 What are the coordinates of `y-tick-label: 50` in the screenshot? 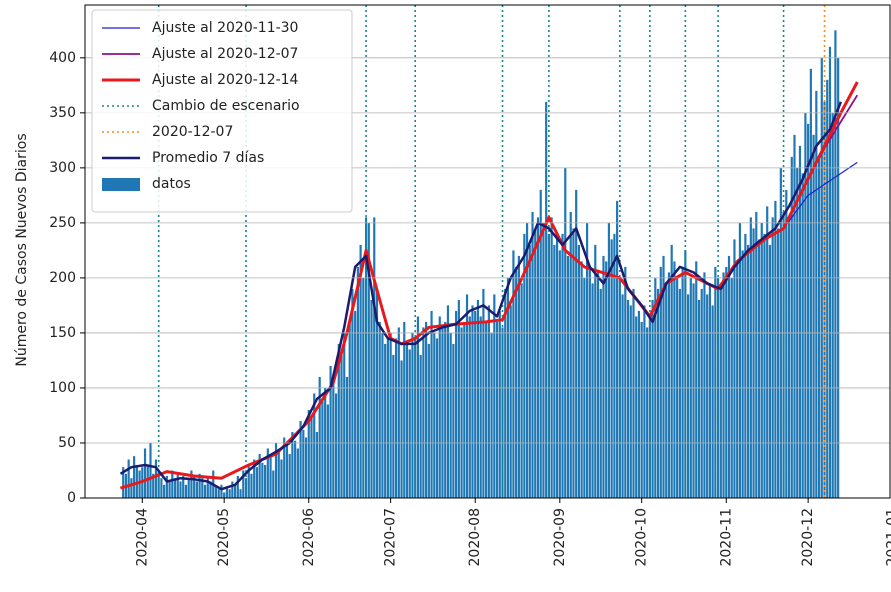 It's located at (67, 443).